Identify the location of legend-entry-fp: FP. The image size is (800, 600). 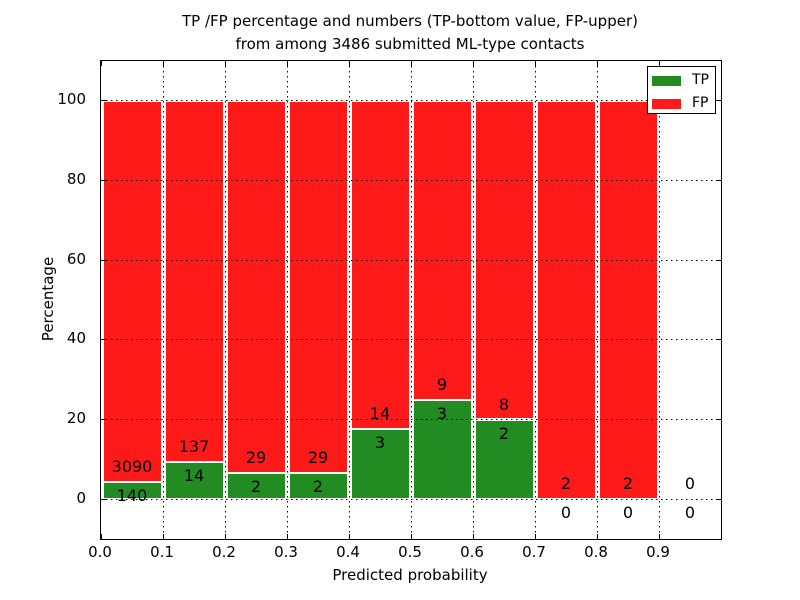
(681, 103).